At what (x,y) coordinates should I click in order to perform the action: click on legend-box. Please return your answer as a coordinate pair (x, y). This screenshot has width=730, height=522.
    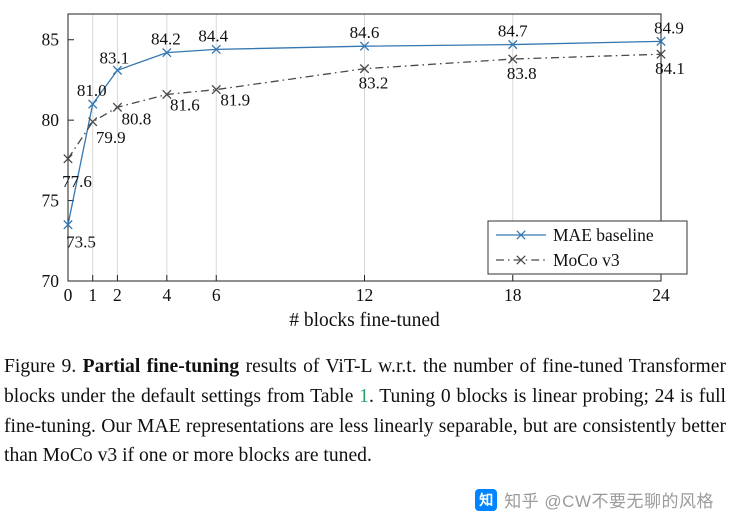
    Looking at the image, I should click on (587, 247).